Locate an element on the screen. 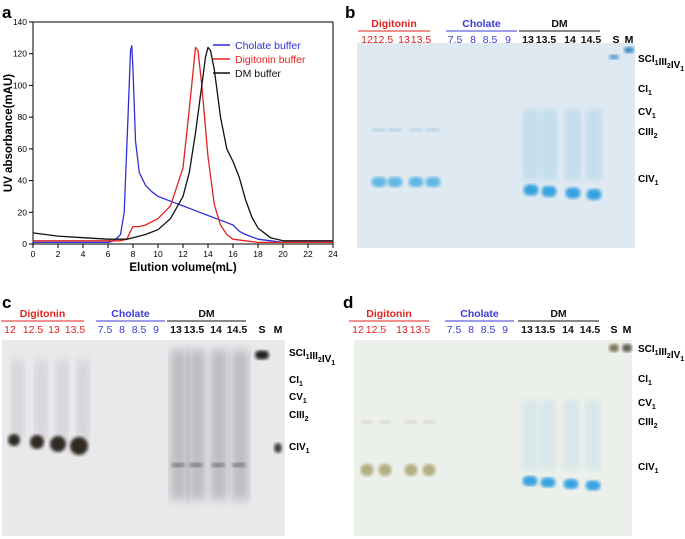  x-axis-label: Elution volume(mL) is located at coordinates (183, 268).